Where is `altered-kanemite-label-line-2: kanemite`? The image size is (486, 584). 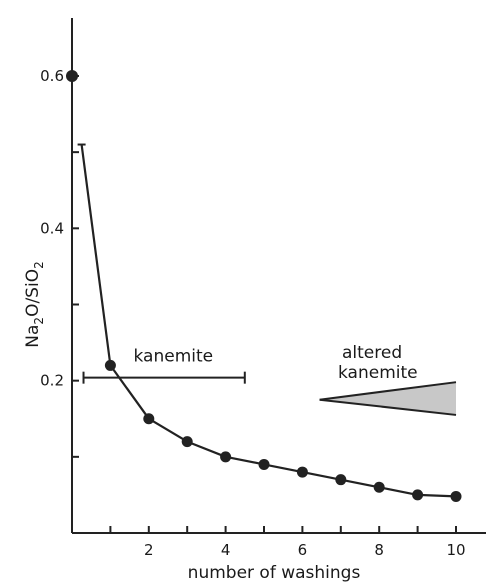 altered-kanemite-label-line-2: kanemite is located at coordinates (378, 373).